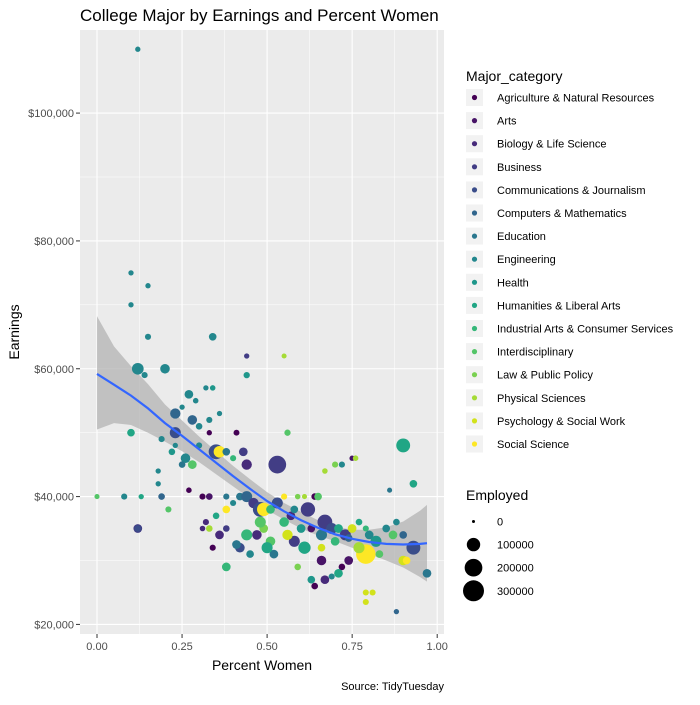 This screenshot has width=700, height=705. I want to click on smooth-trend-line, so click(262, 459).